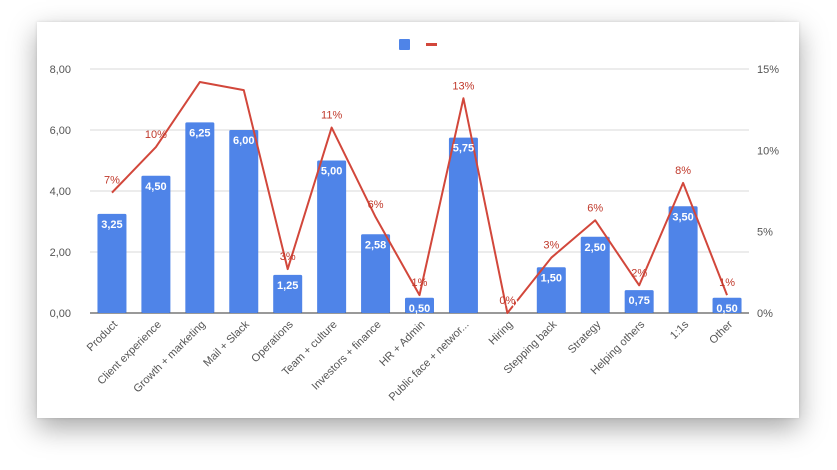  Describe the element at coordinates (331, 116) in the screenshot. I see `line-data-label: 11%` at that location.